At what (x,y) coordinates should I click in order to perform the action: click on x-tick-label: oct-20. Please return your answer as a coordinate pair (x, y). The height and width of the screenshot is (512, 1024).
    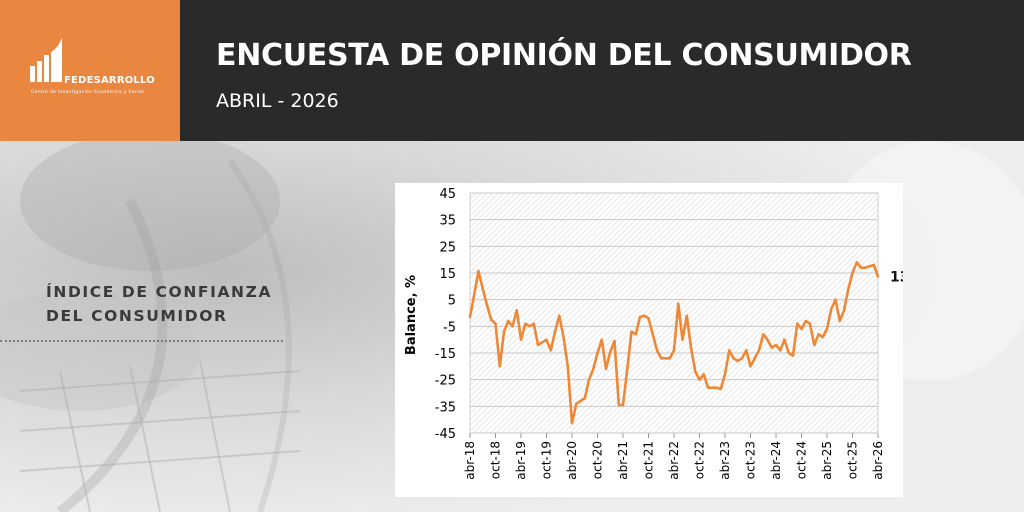
    Looking at the image, I should click on (598, 460).